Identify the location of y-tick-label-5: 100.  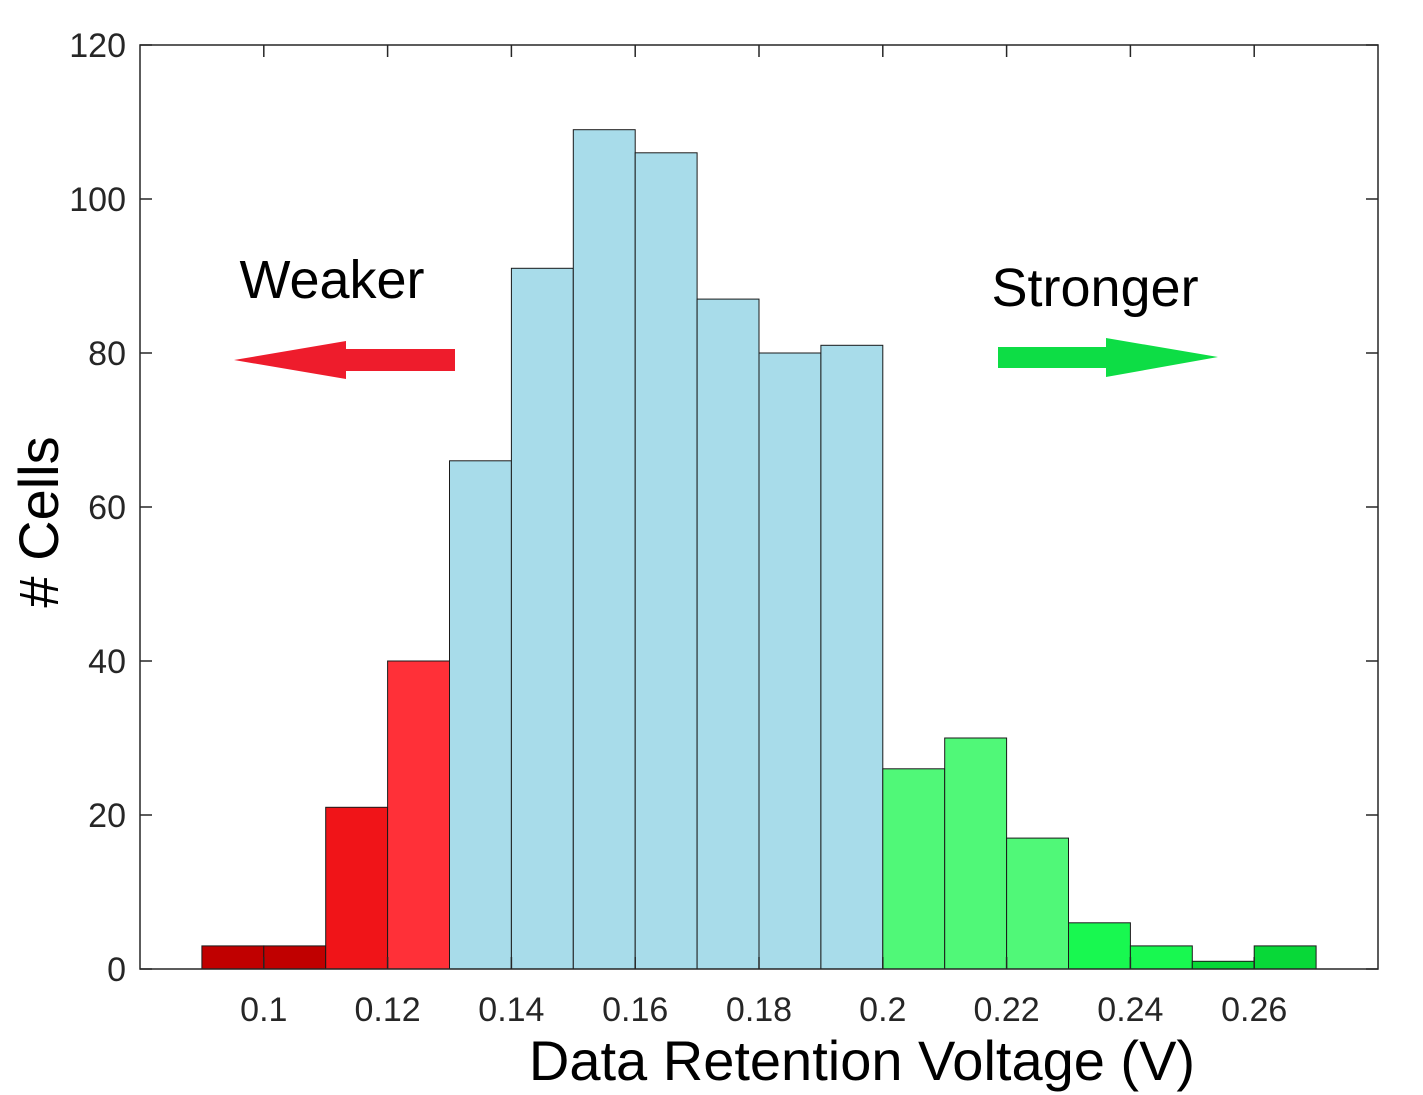
(97, 200).